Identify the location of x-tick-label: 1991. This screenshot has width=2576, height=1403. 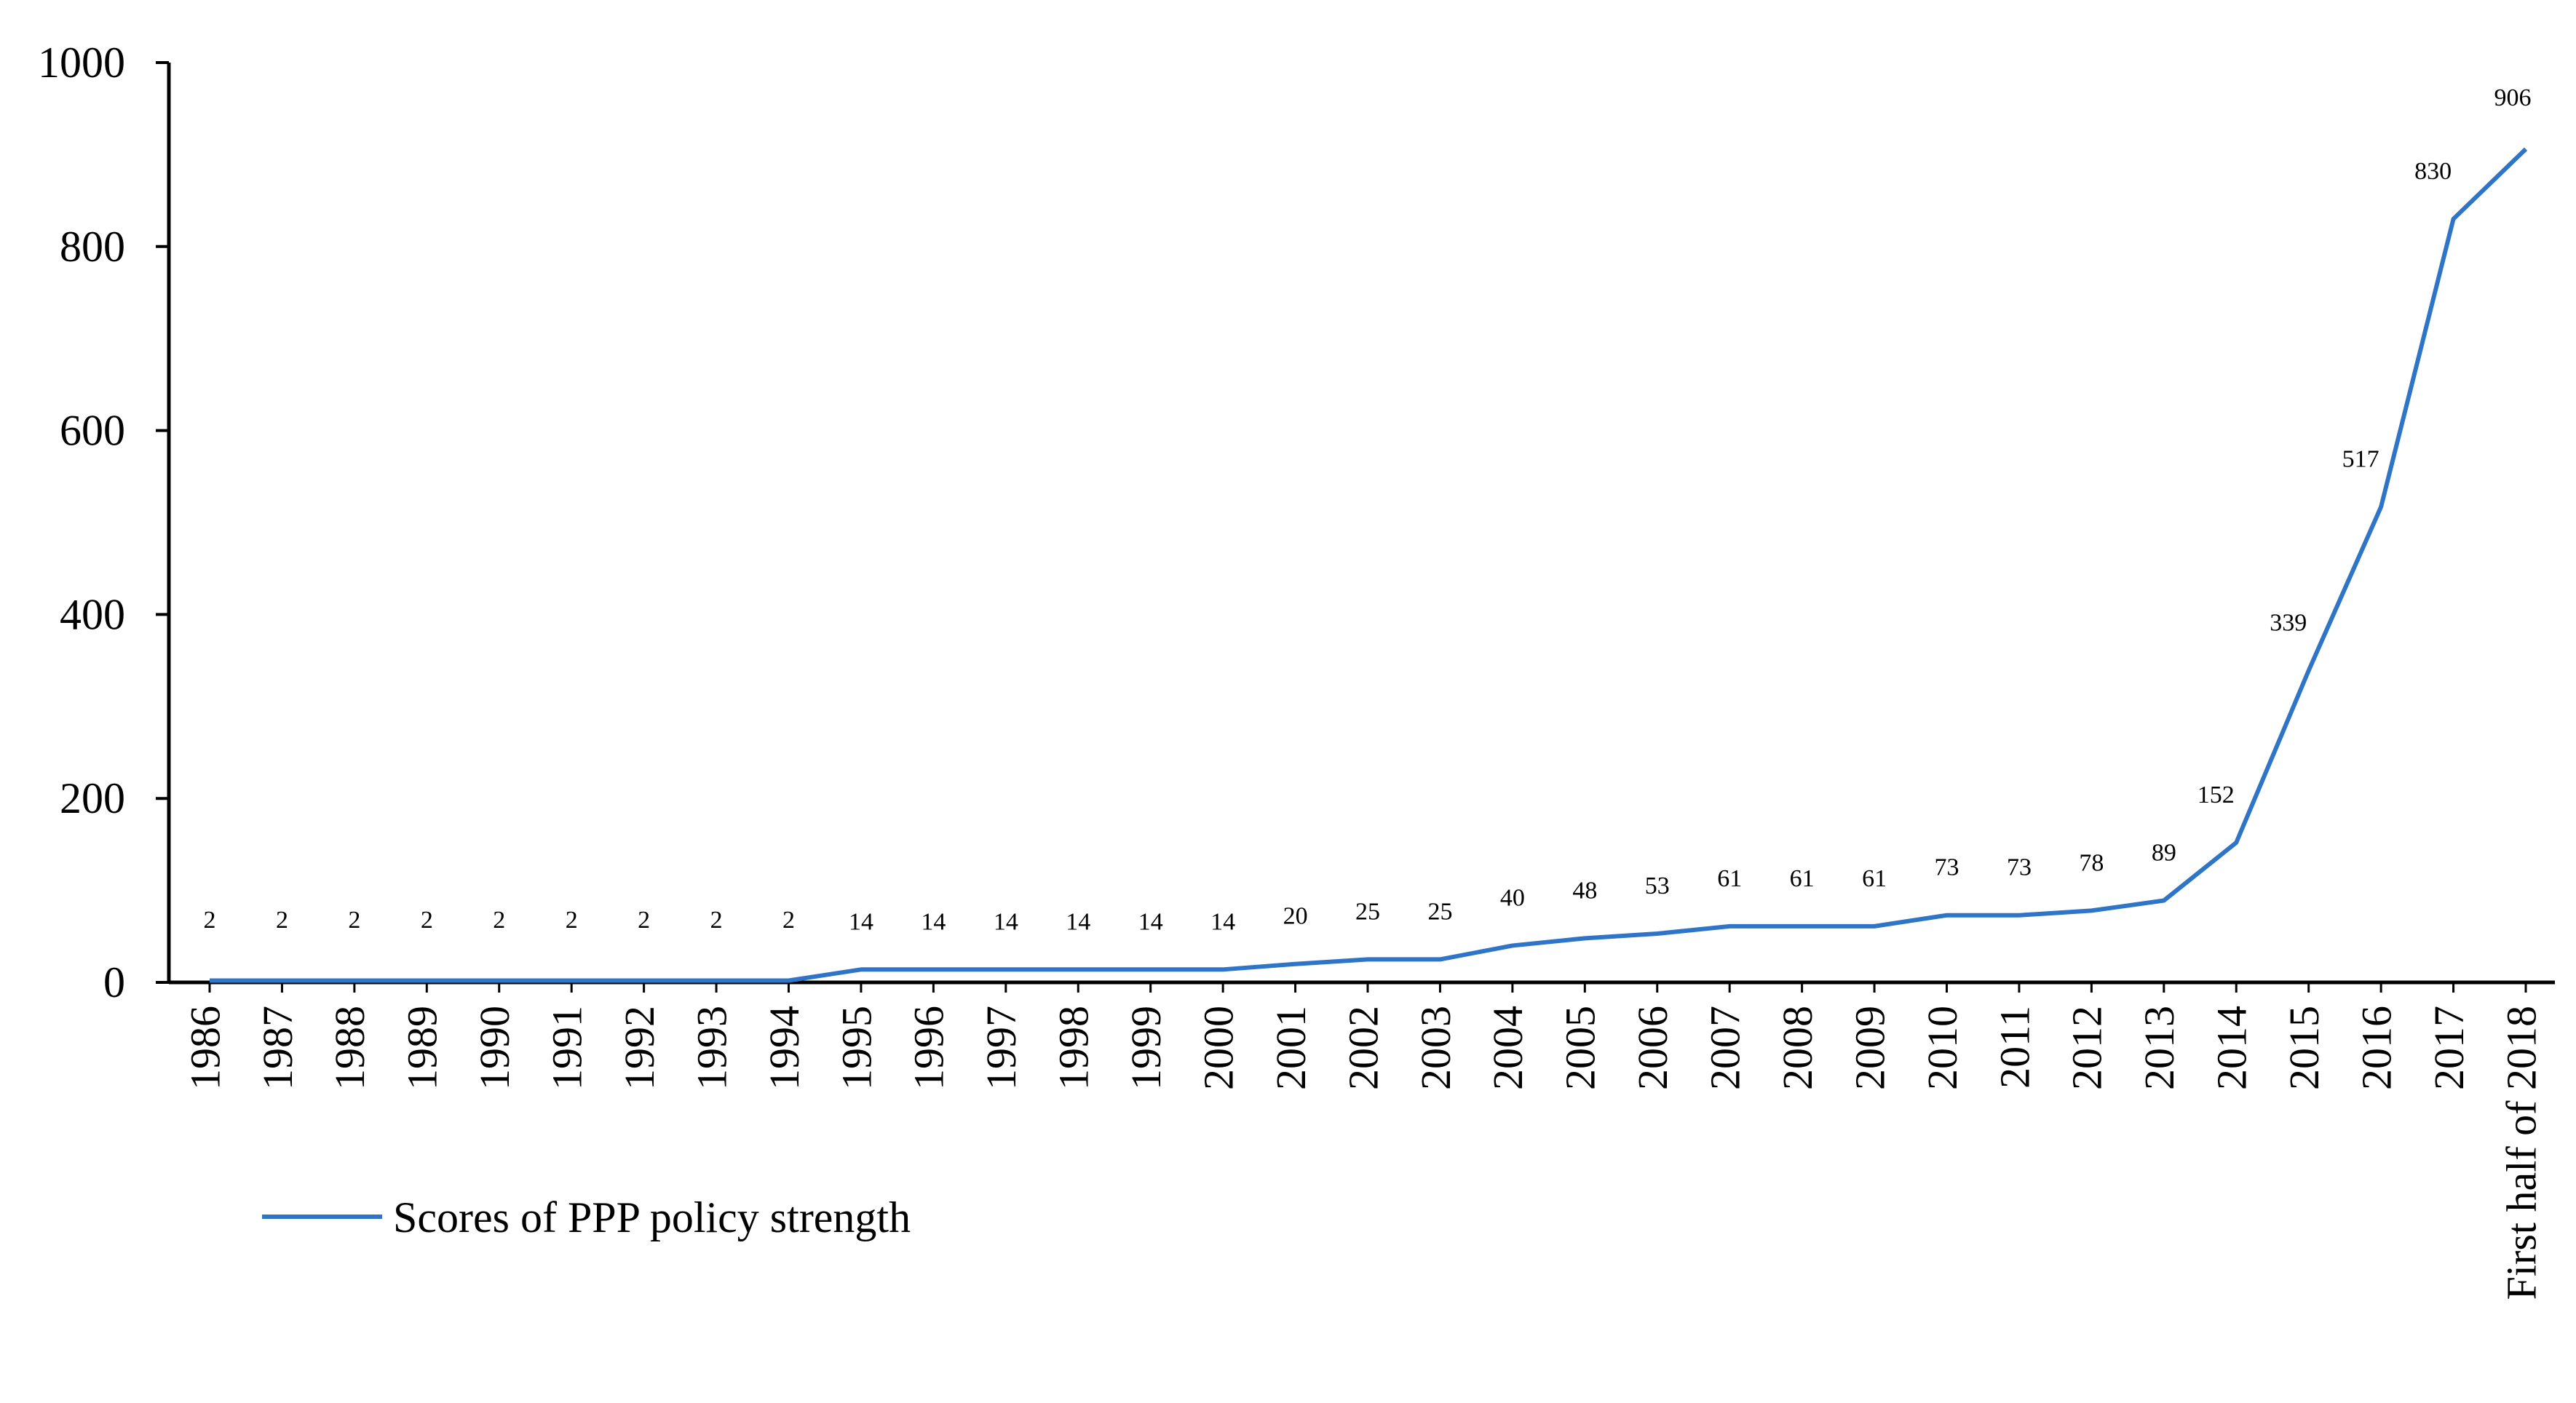
(567, 1048).